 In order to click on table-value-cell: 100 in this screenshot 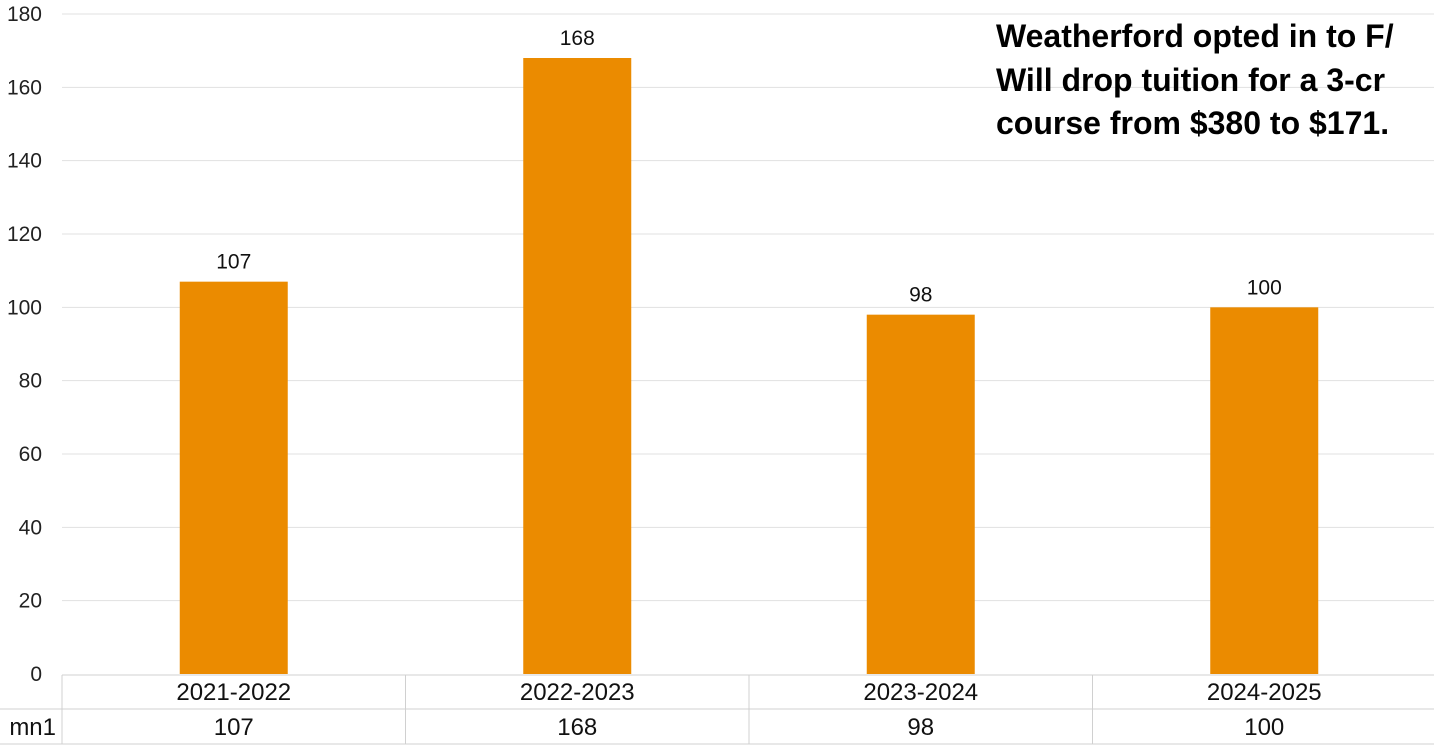, I will do `click(1264, 727)`.